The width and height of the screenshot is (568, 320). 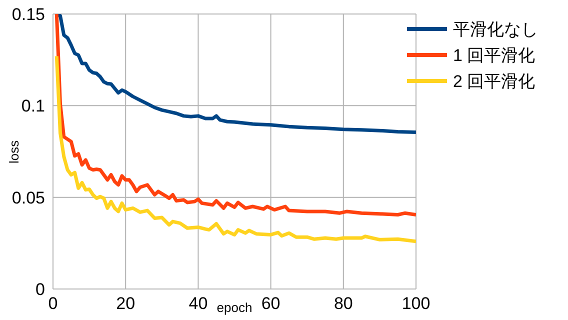 I want to click on y-tick-label: 0.05, so click(x=28, y=198).